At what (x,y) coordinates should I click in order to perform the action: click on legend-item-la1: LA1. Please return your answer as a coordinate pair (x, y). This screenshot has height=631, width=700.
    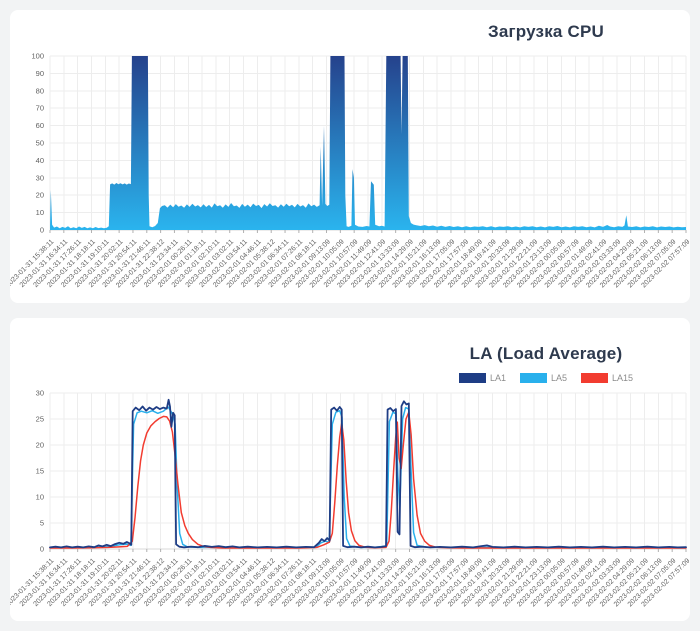
    Looking at the image, I should click on (482, 378).